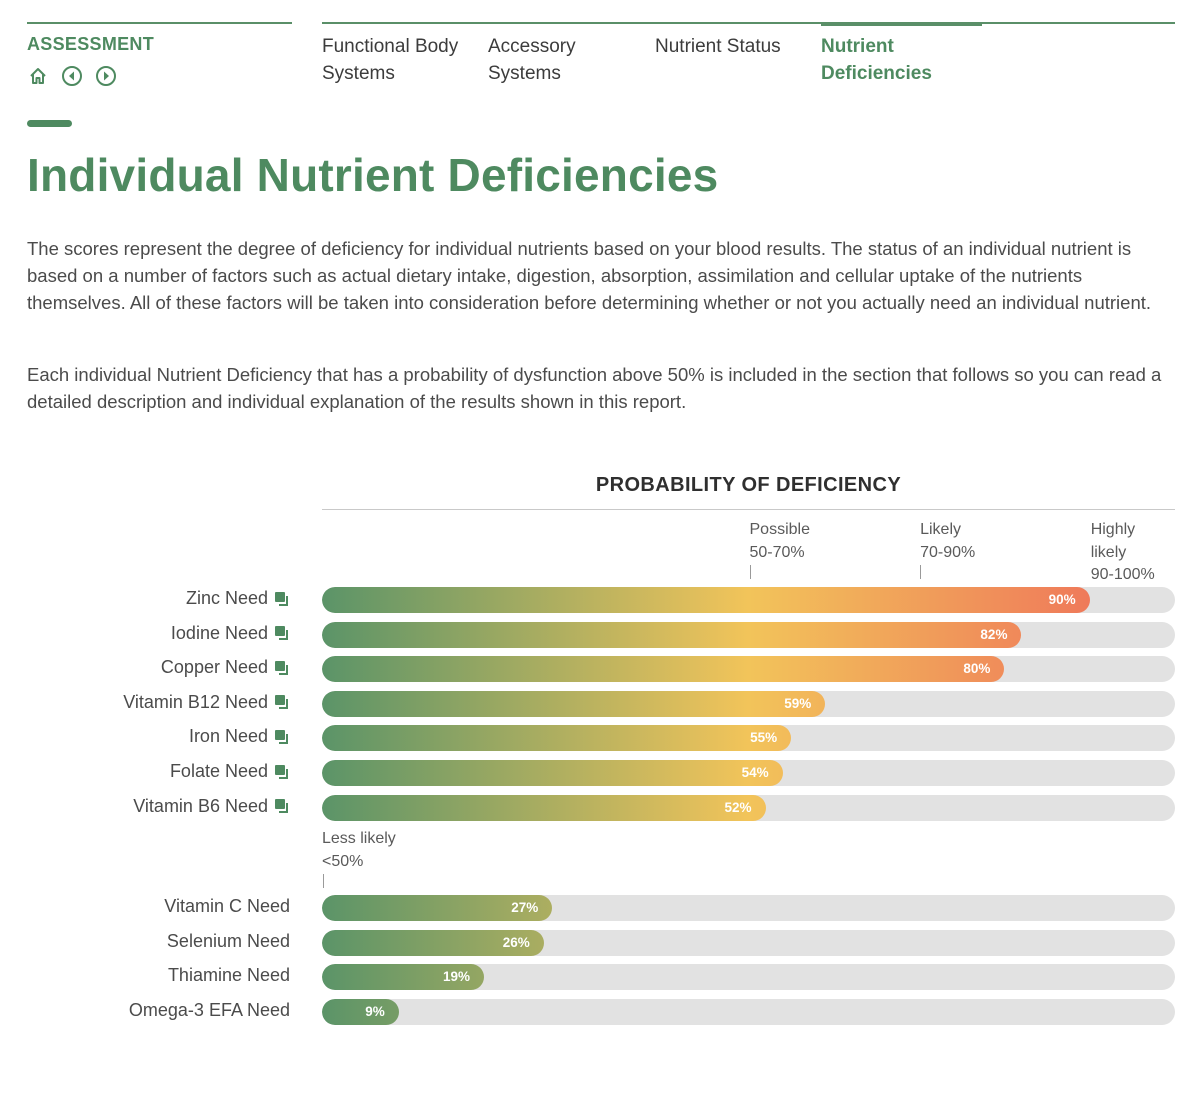  What do you see at coordinates (857, 46) in the screenshot?
I see `tab-label-line: Nutrient` at bounding box center [857, 46].